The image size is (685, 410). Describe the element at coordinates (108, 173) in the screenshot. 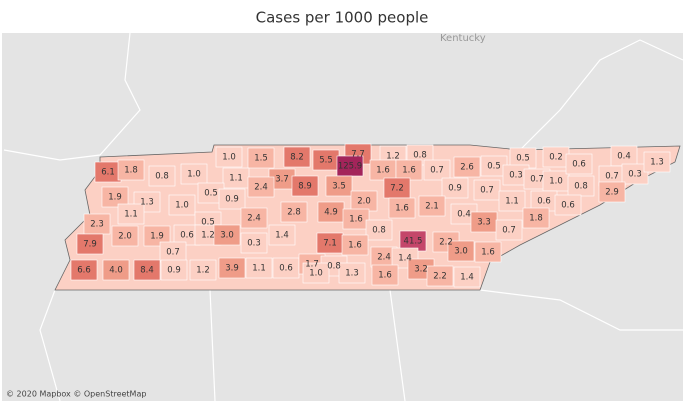

I see `county-label: 6.1` at that location.